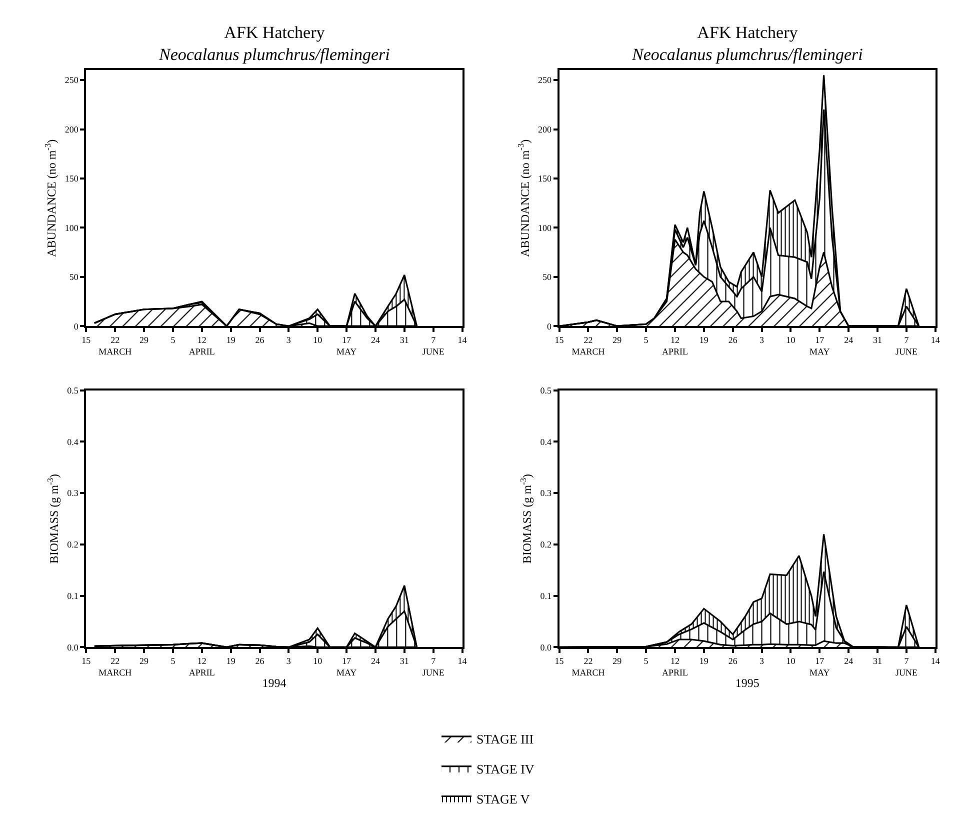 Image resolution: width=977 pixels, height=835 pixels. What do you see at coordinates (503, 798) in the screenshot?
I see `legend-label: STAGE V` at bounding box center [503, 798].